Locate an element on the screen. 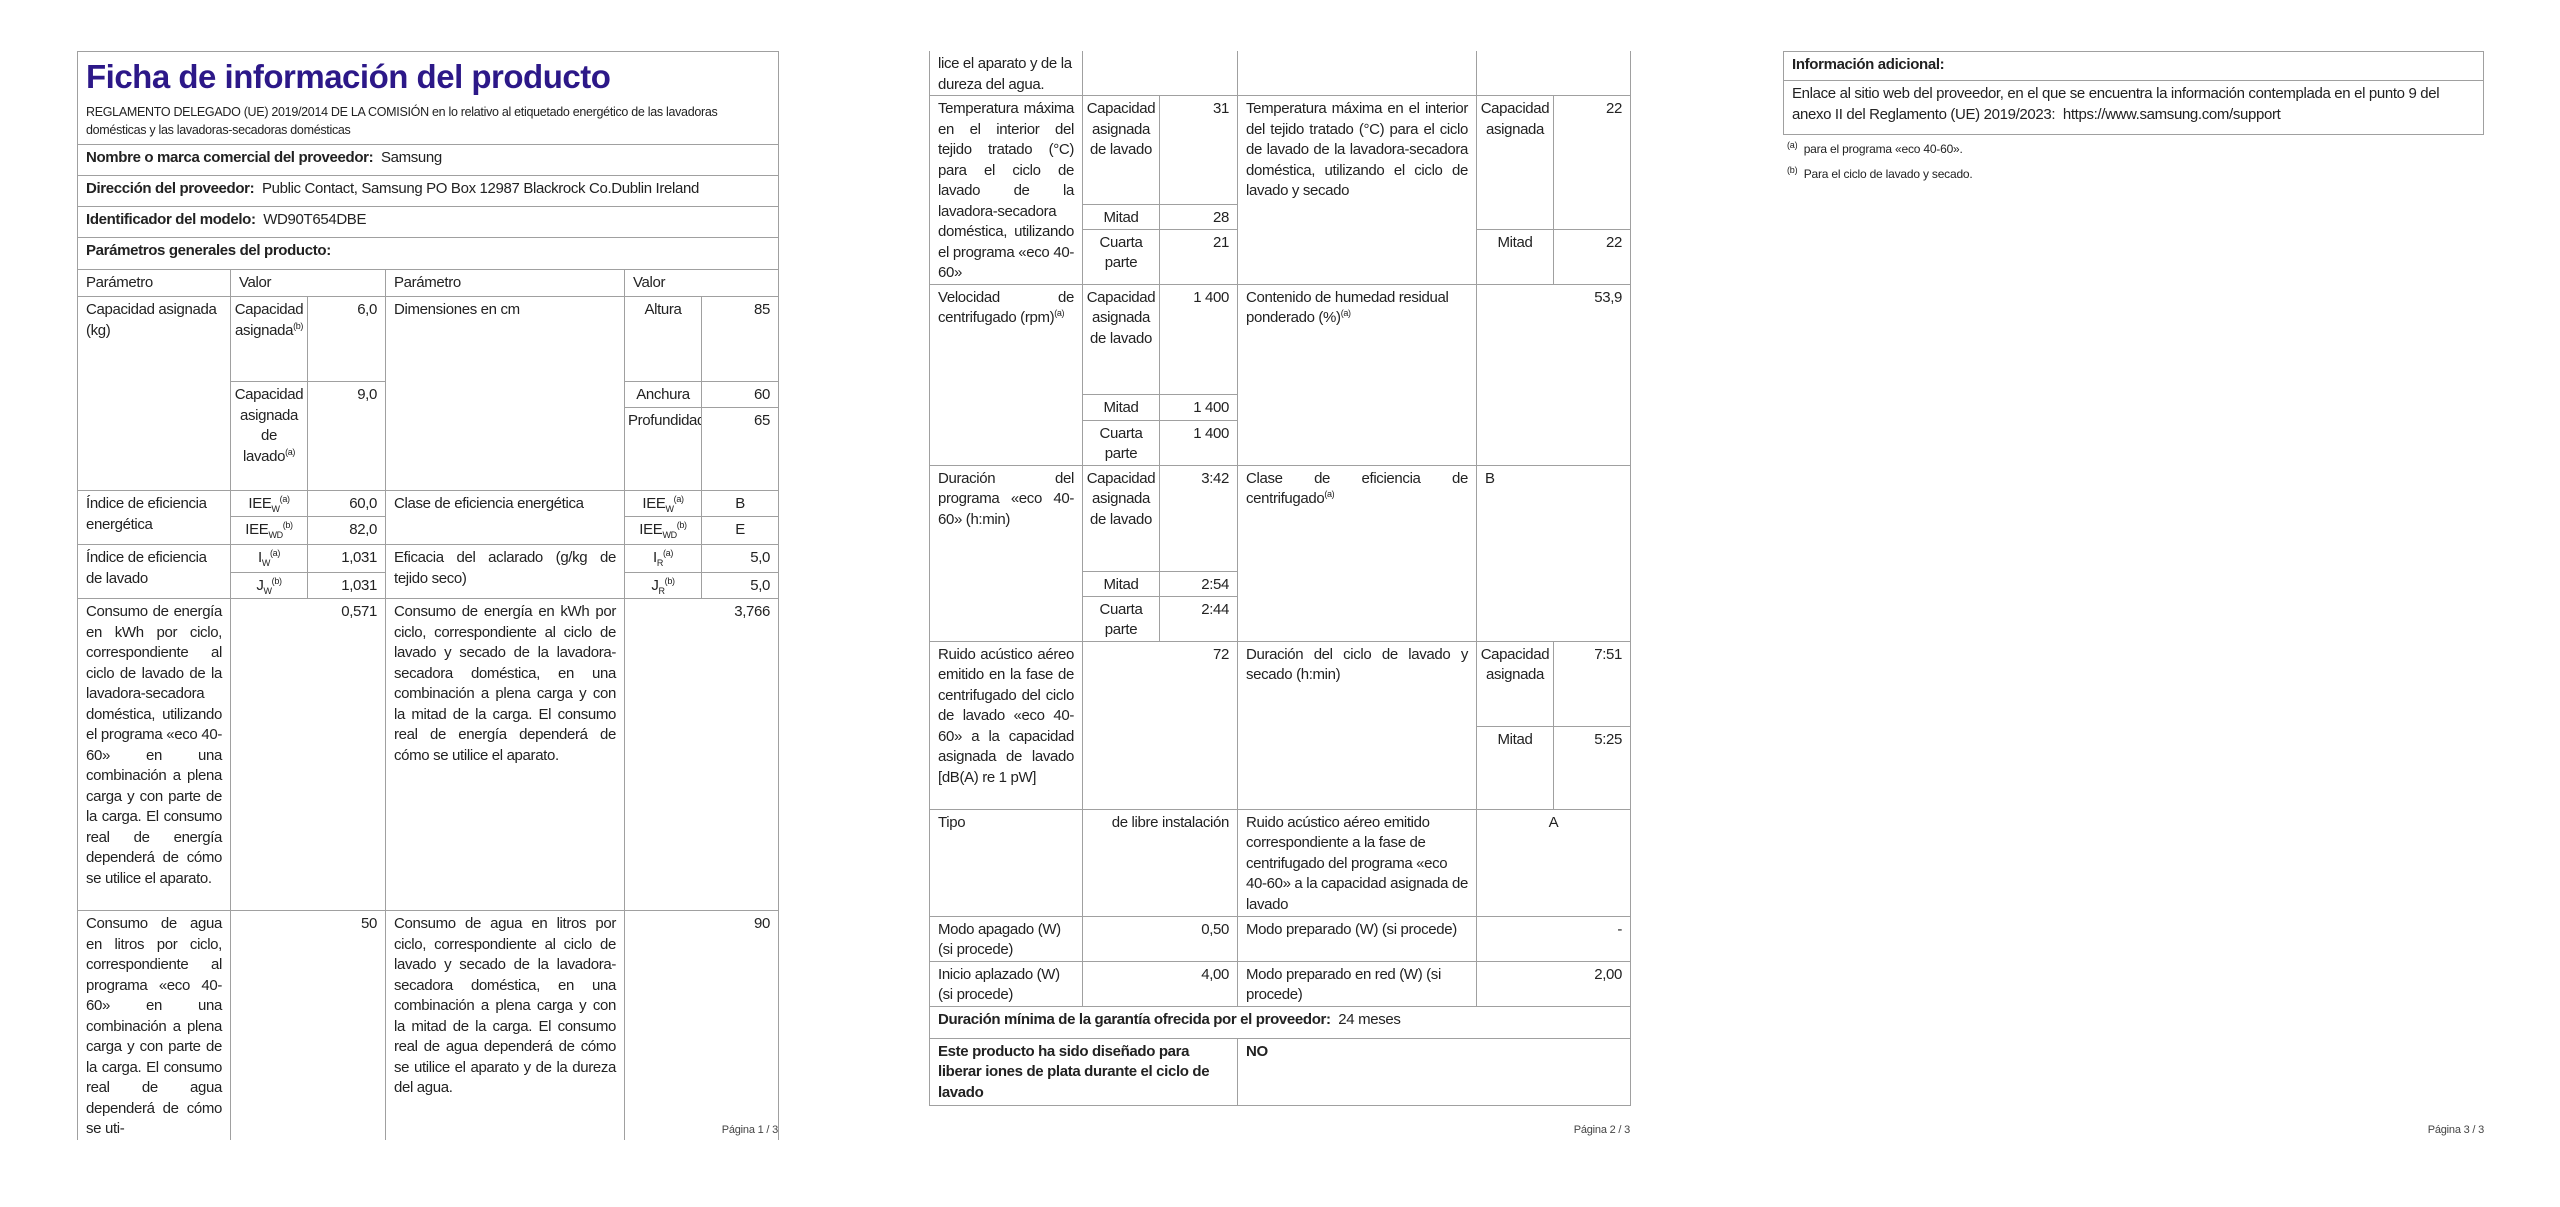 Image resolution: width=2560 pixels, height=1207 pixels. water-wash-value: 50 is located at coordinates (308, 1025).